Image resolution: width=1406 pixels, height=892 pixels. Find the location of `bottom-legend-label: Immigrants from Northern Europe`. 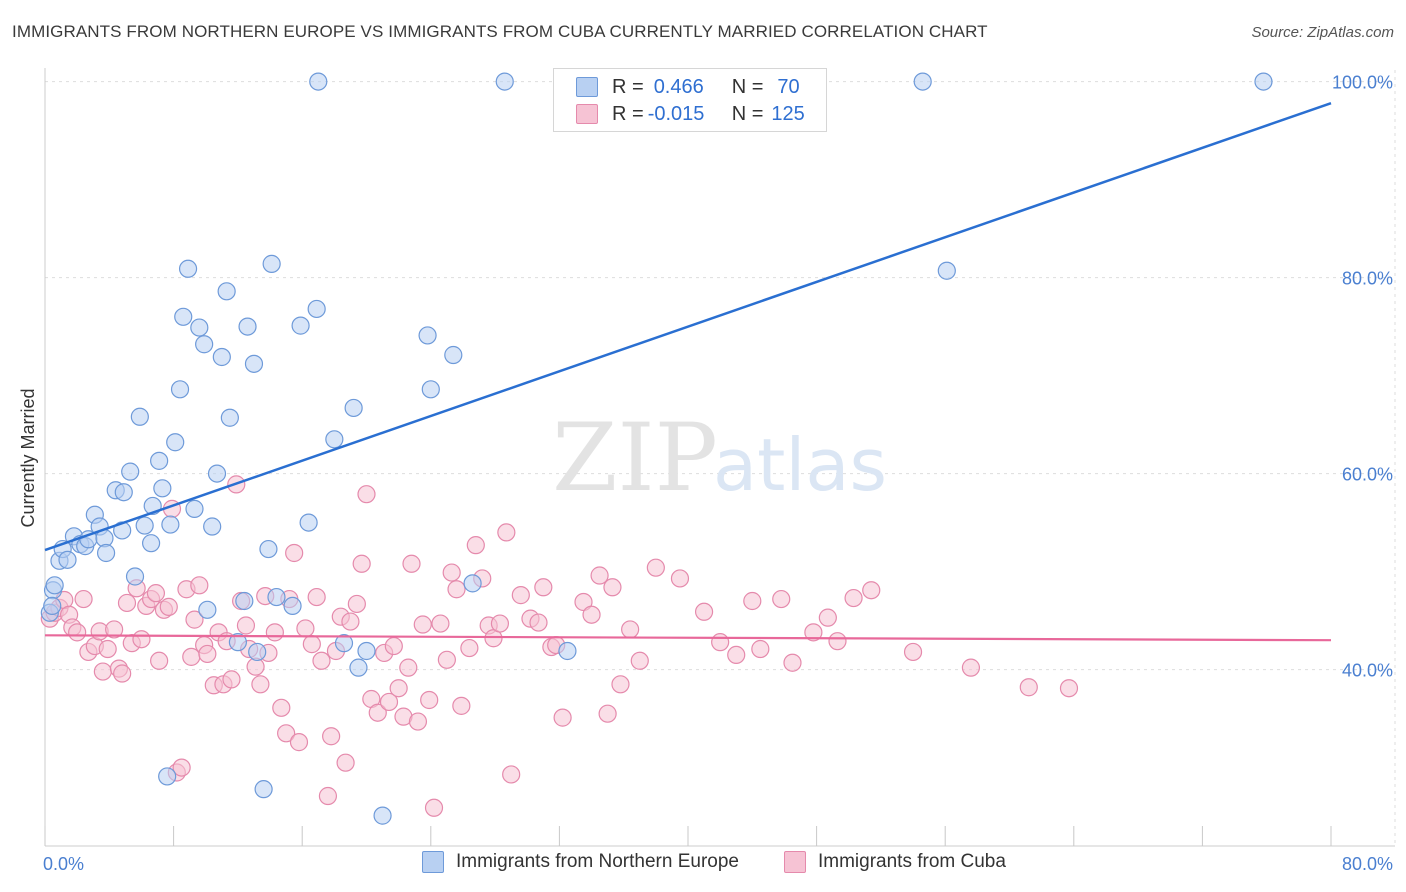

bottom-legend-label: Immigrants from Northern Europe is located at coordinates (597, 861).